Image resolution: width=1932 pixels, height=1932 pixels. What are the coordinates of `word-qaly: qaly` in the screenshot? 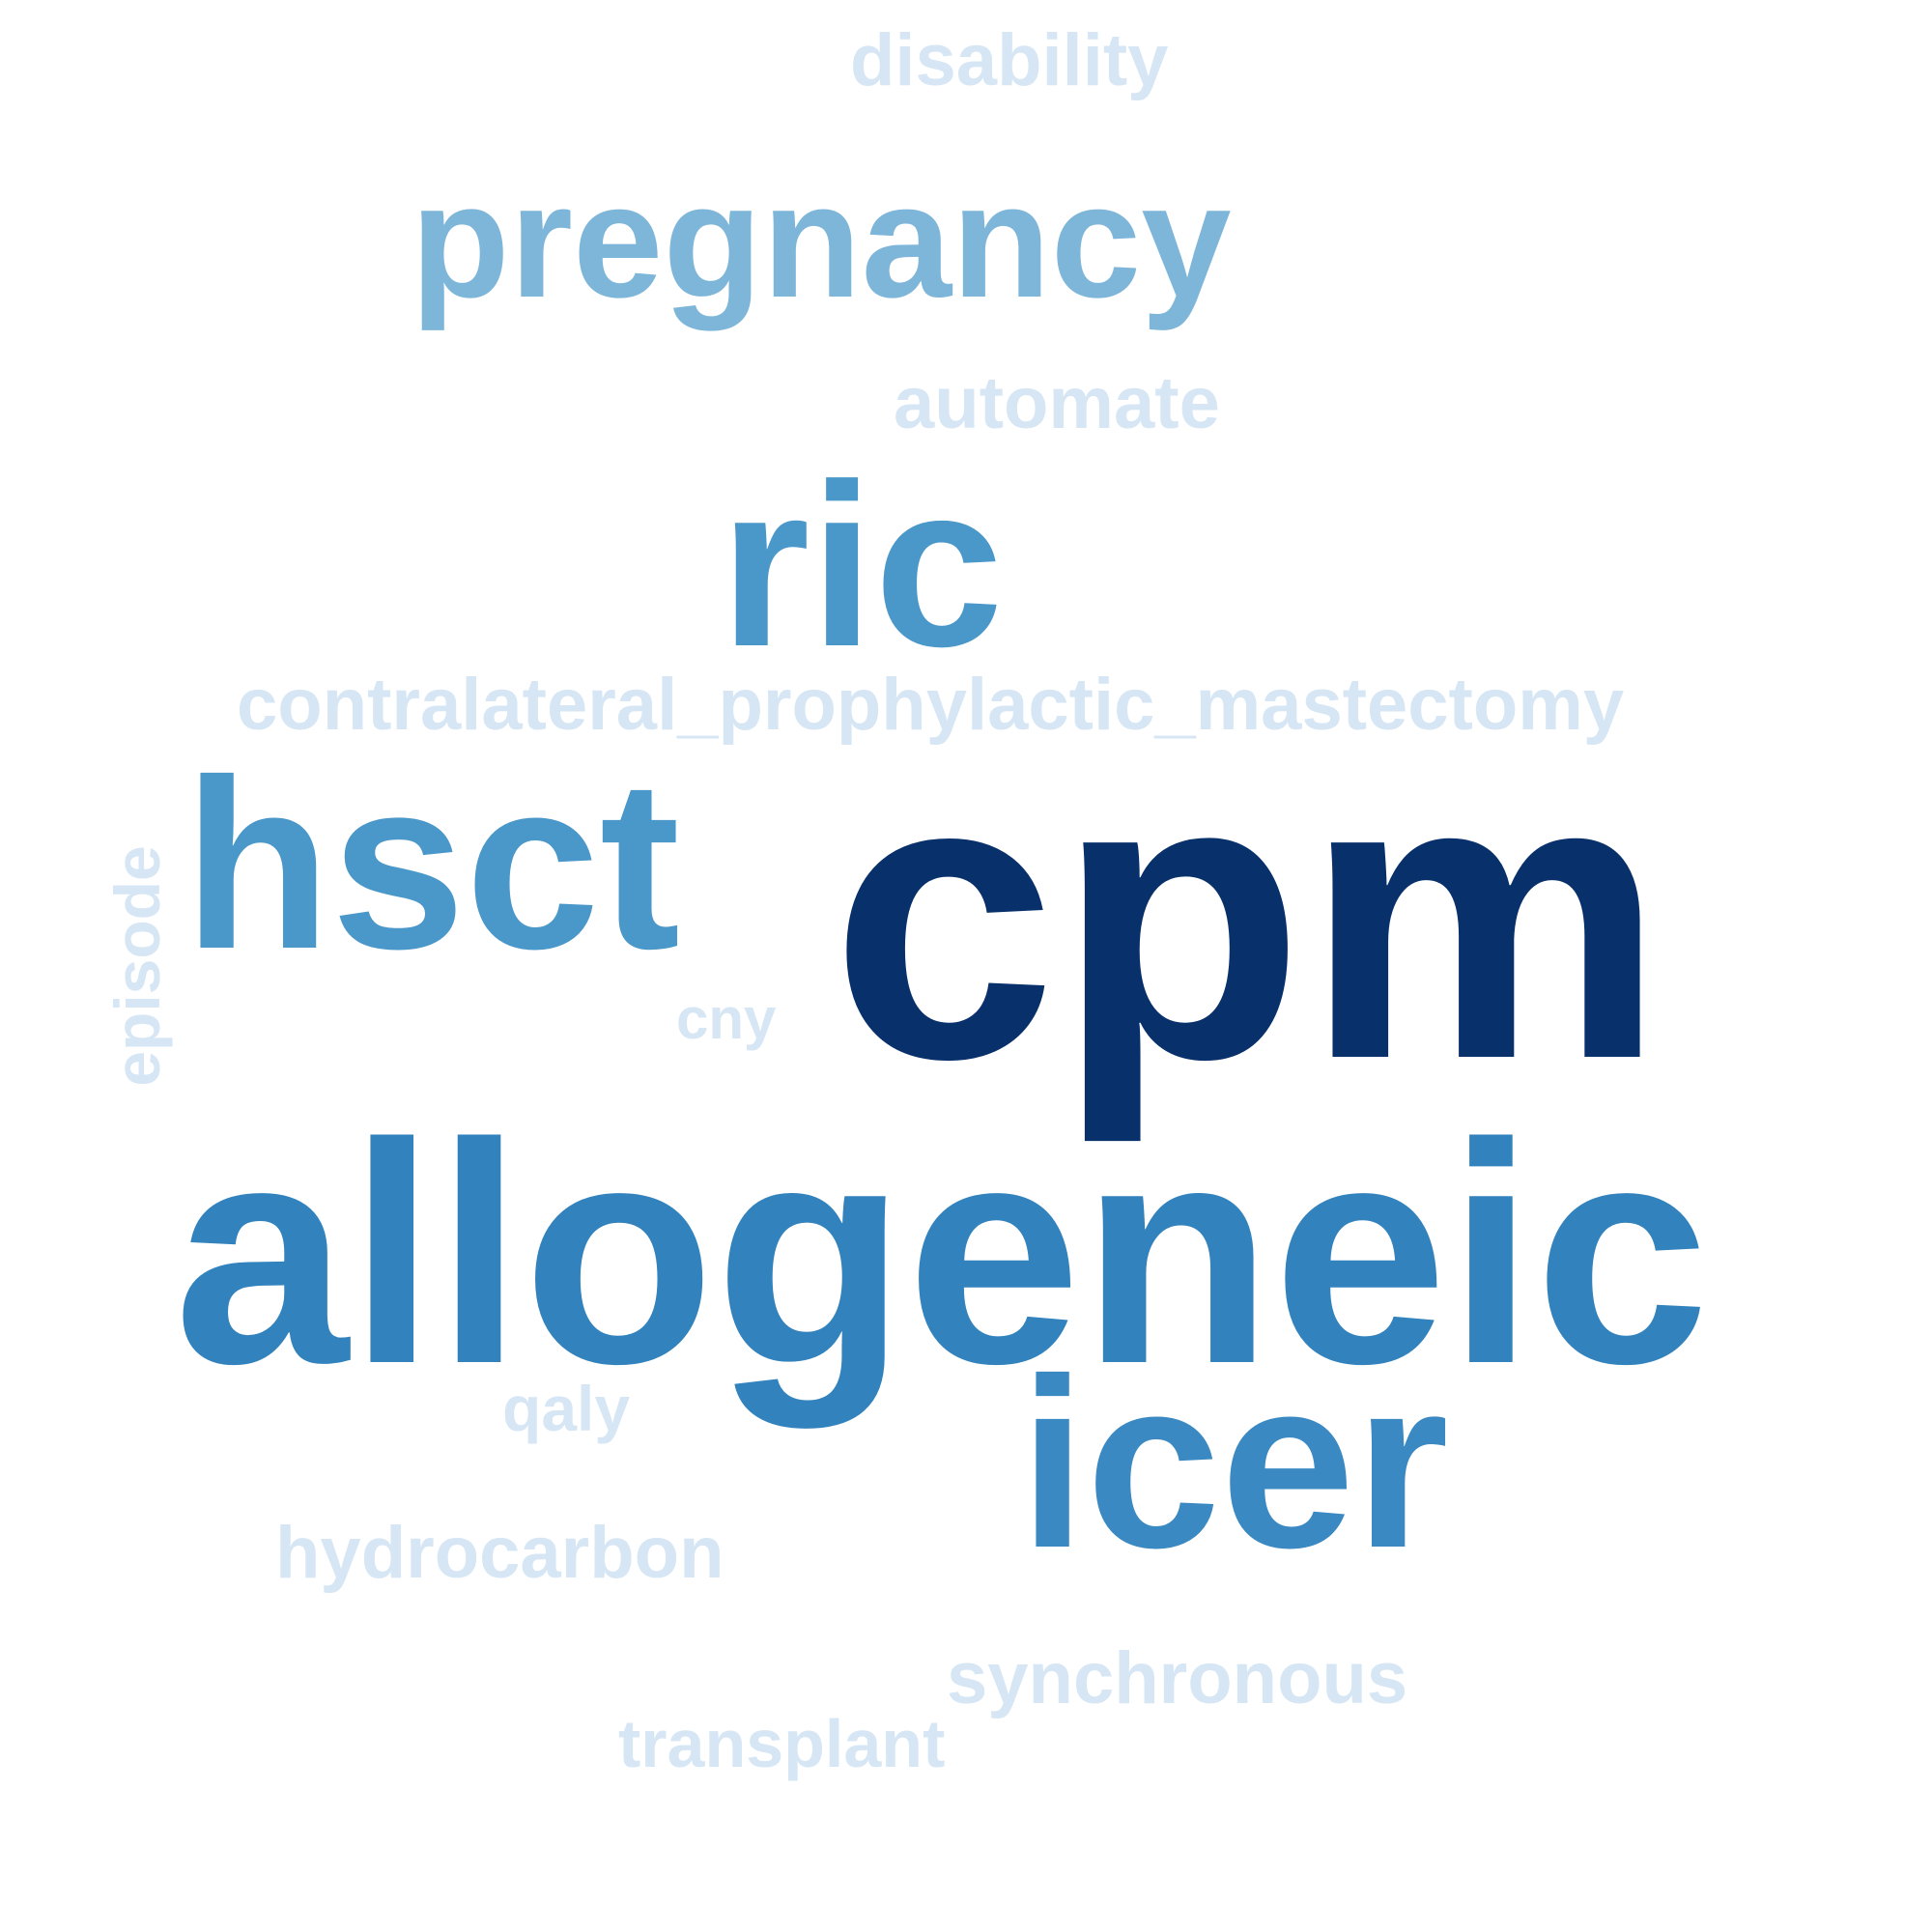 It's located at (566, 1408).